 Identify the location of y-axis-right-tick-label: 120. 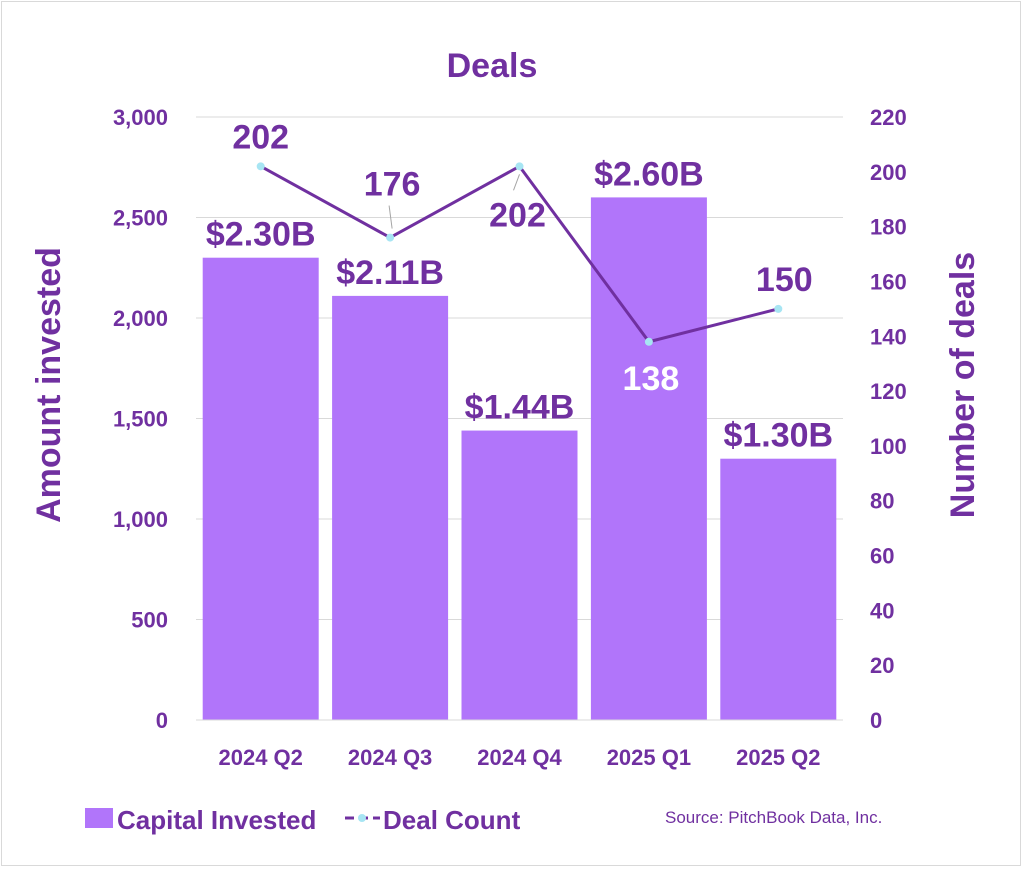
(888, 391).